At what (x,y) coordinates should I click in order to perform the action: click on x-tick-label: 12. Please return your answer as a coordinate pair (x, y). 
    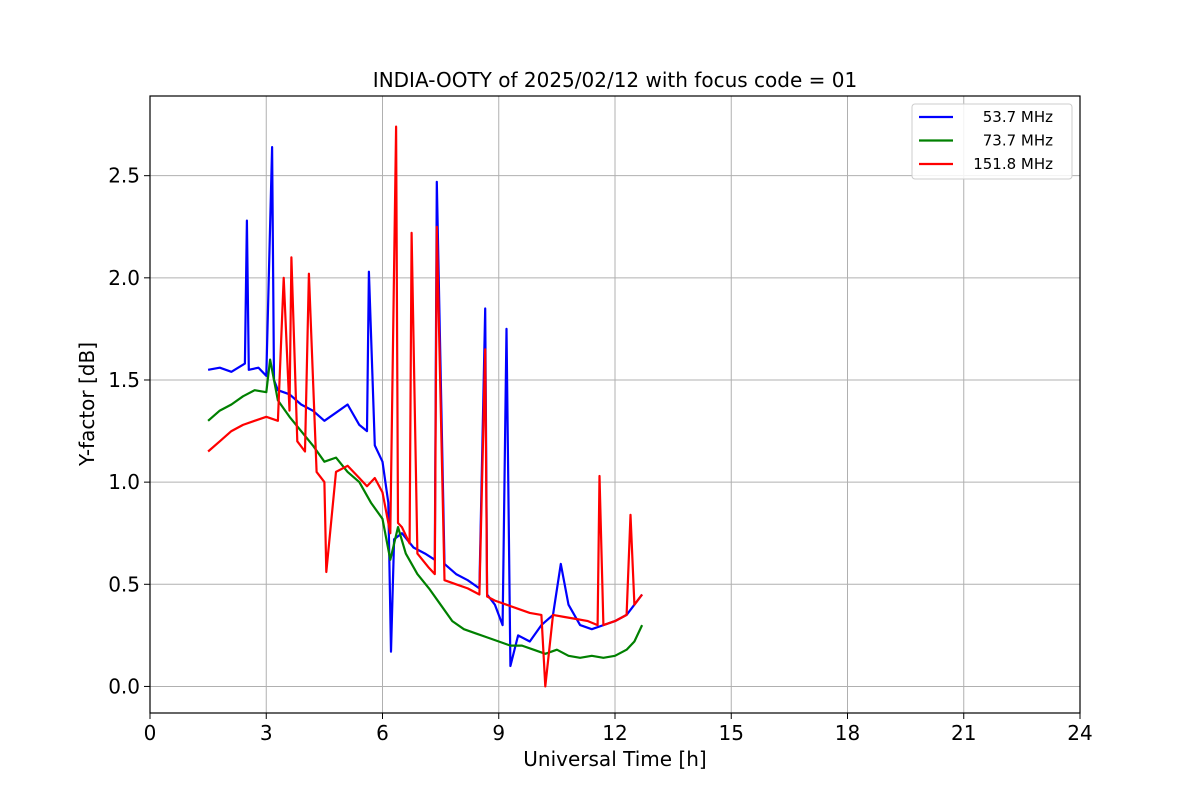
    Looking at the image, I should click on (614, 733).